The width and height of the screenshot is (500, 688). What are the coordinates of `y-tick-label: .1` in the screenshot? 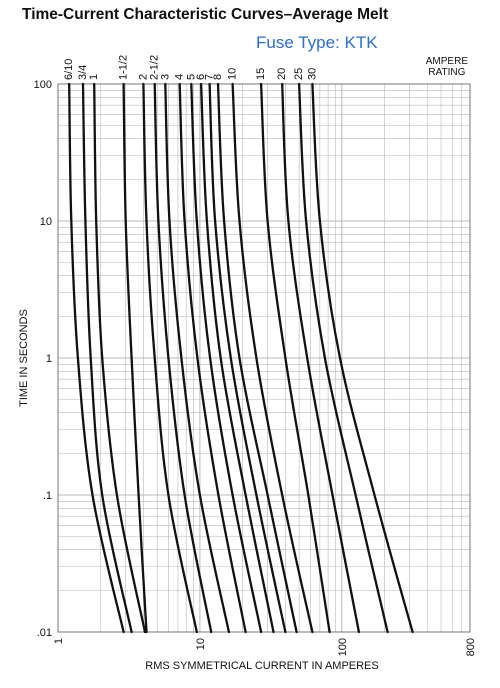 It's located at (47, 496).